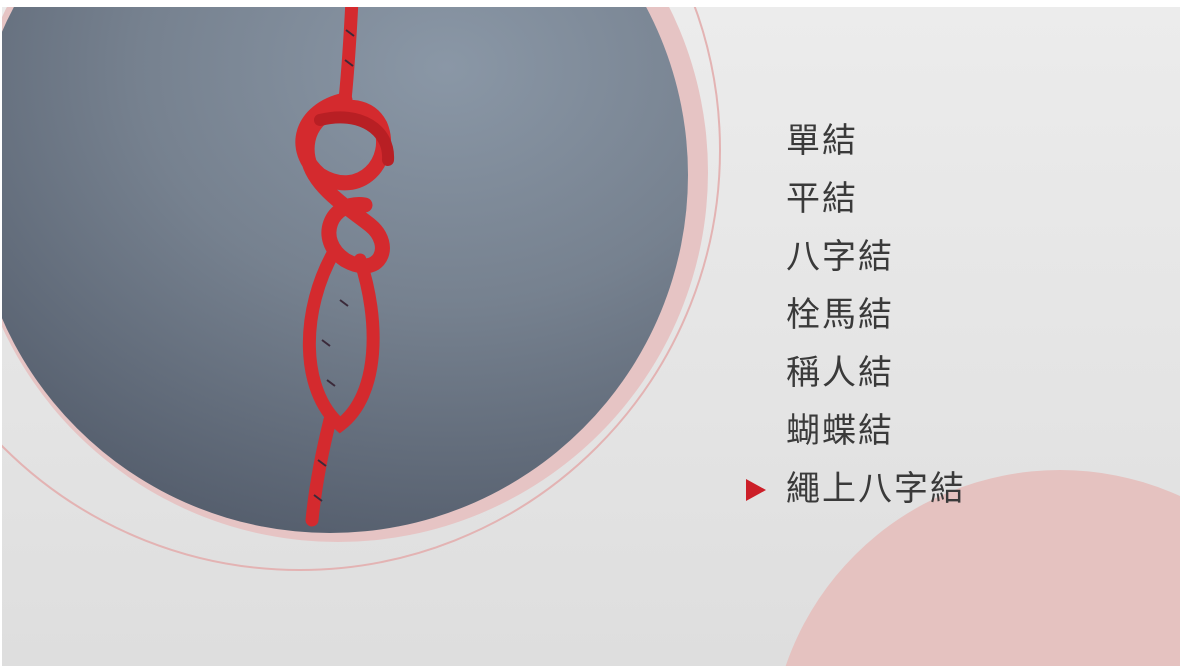  I want to click on menu-item-label: 八字結, so click(840, 257).